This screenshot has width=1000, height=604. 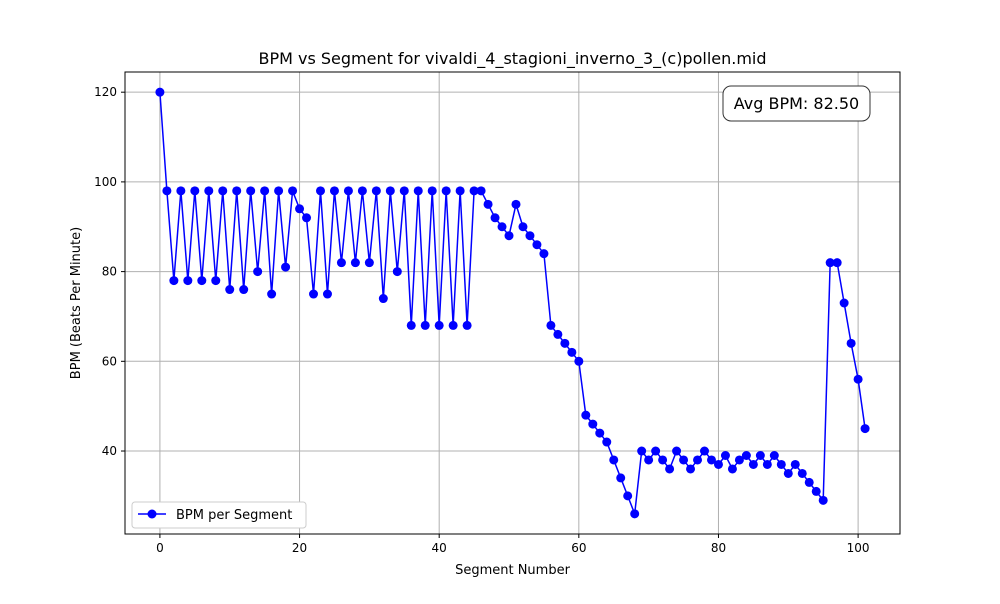 I want to click on x-tick-label: 100, so click(x=858, y=548).